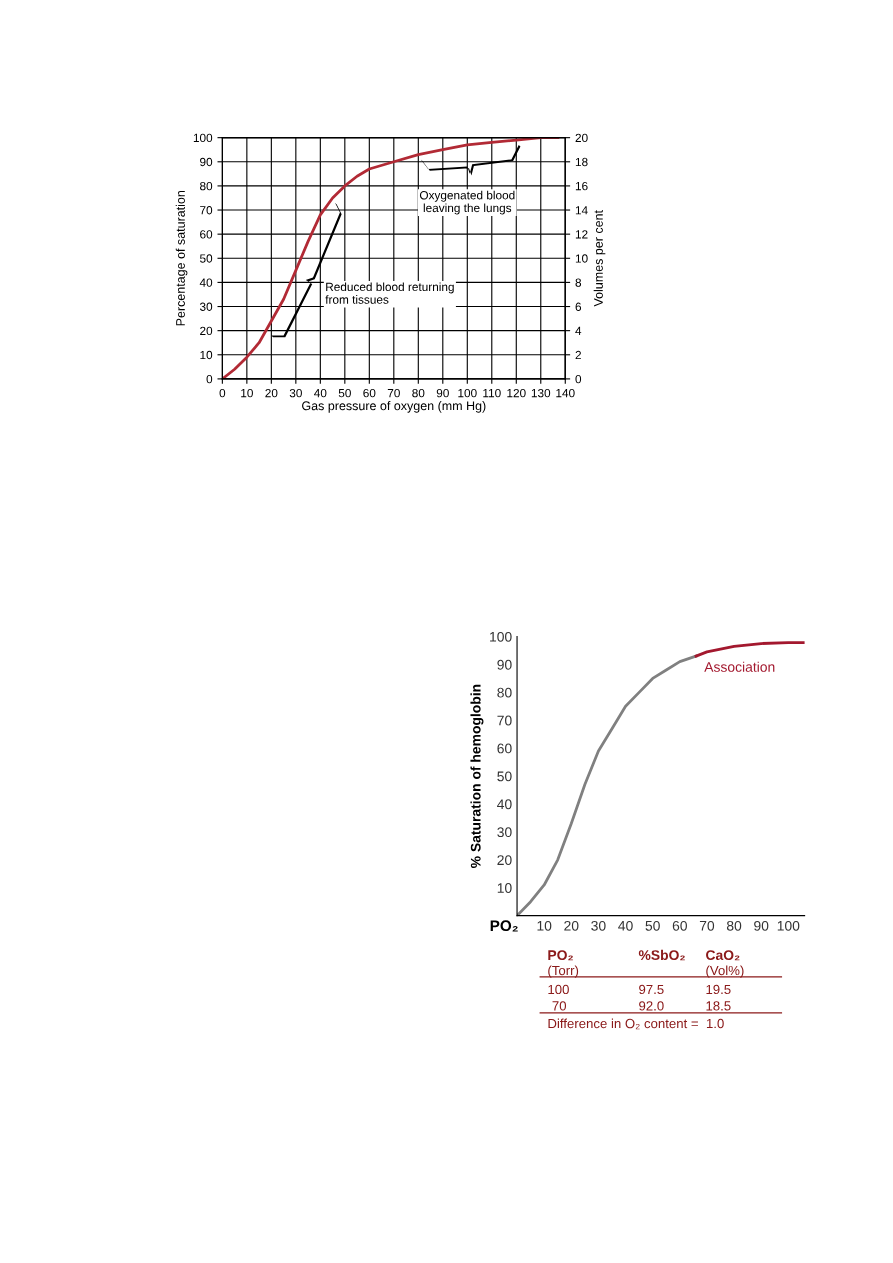 This screenshot has height=1263, width=893. I want to click on y2-tick-label: 18, so click(581, 162).